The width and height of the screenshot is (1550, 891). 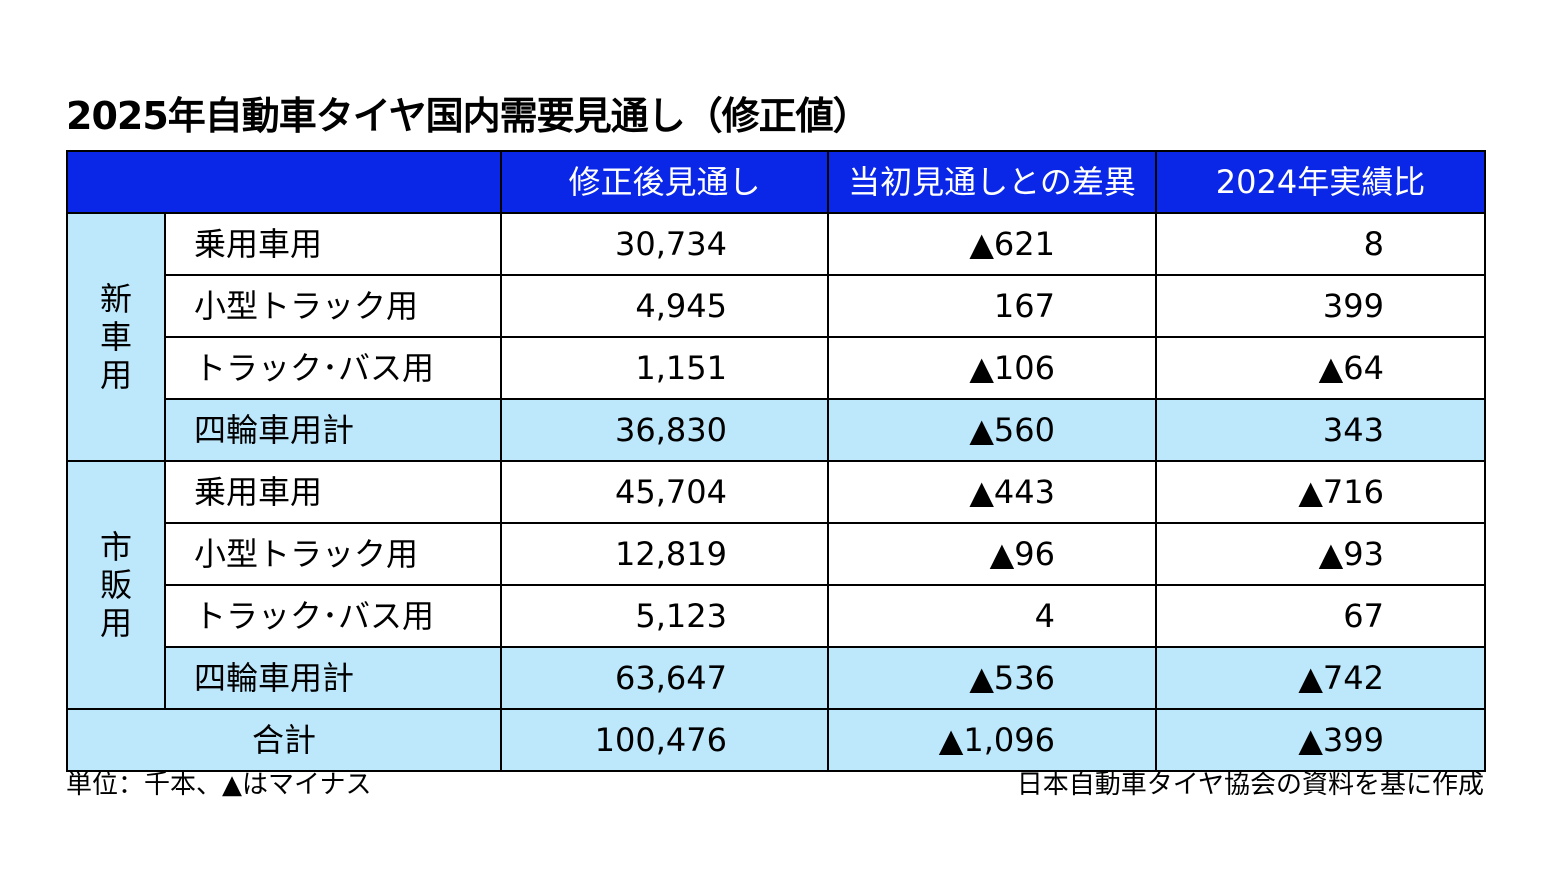 I want to click on cell-revised: 36,830, so click(x=664, y=430).